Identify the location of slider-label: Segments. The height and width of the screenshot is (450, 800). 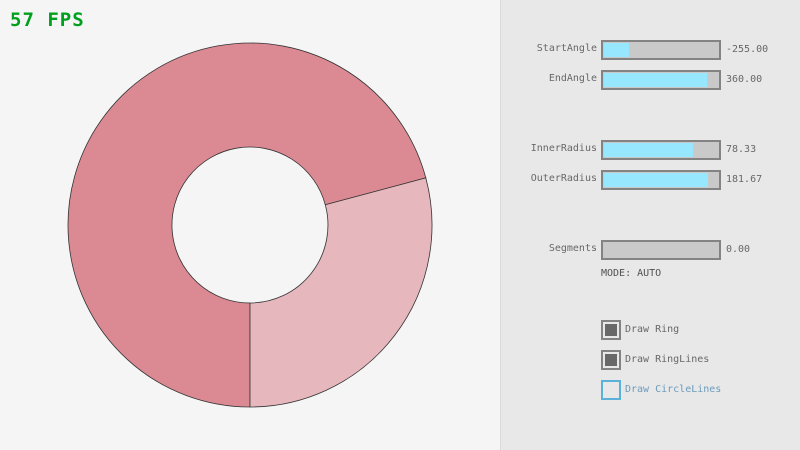
(572, 248).